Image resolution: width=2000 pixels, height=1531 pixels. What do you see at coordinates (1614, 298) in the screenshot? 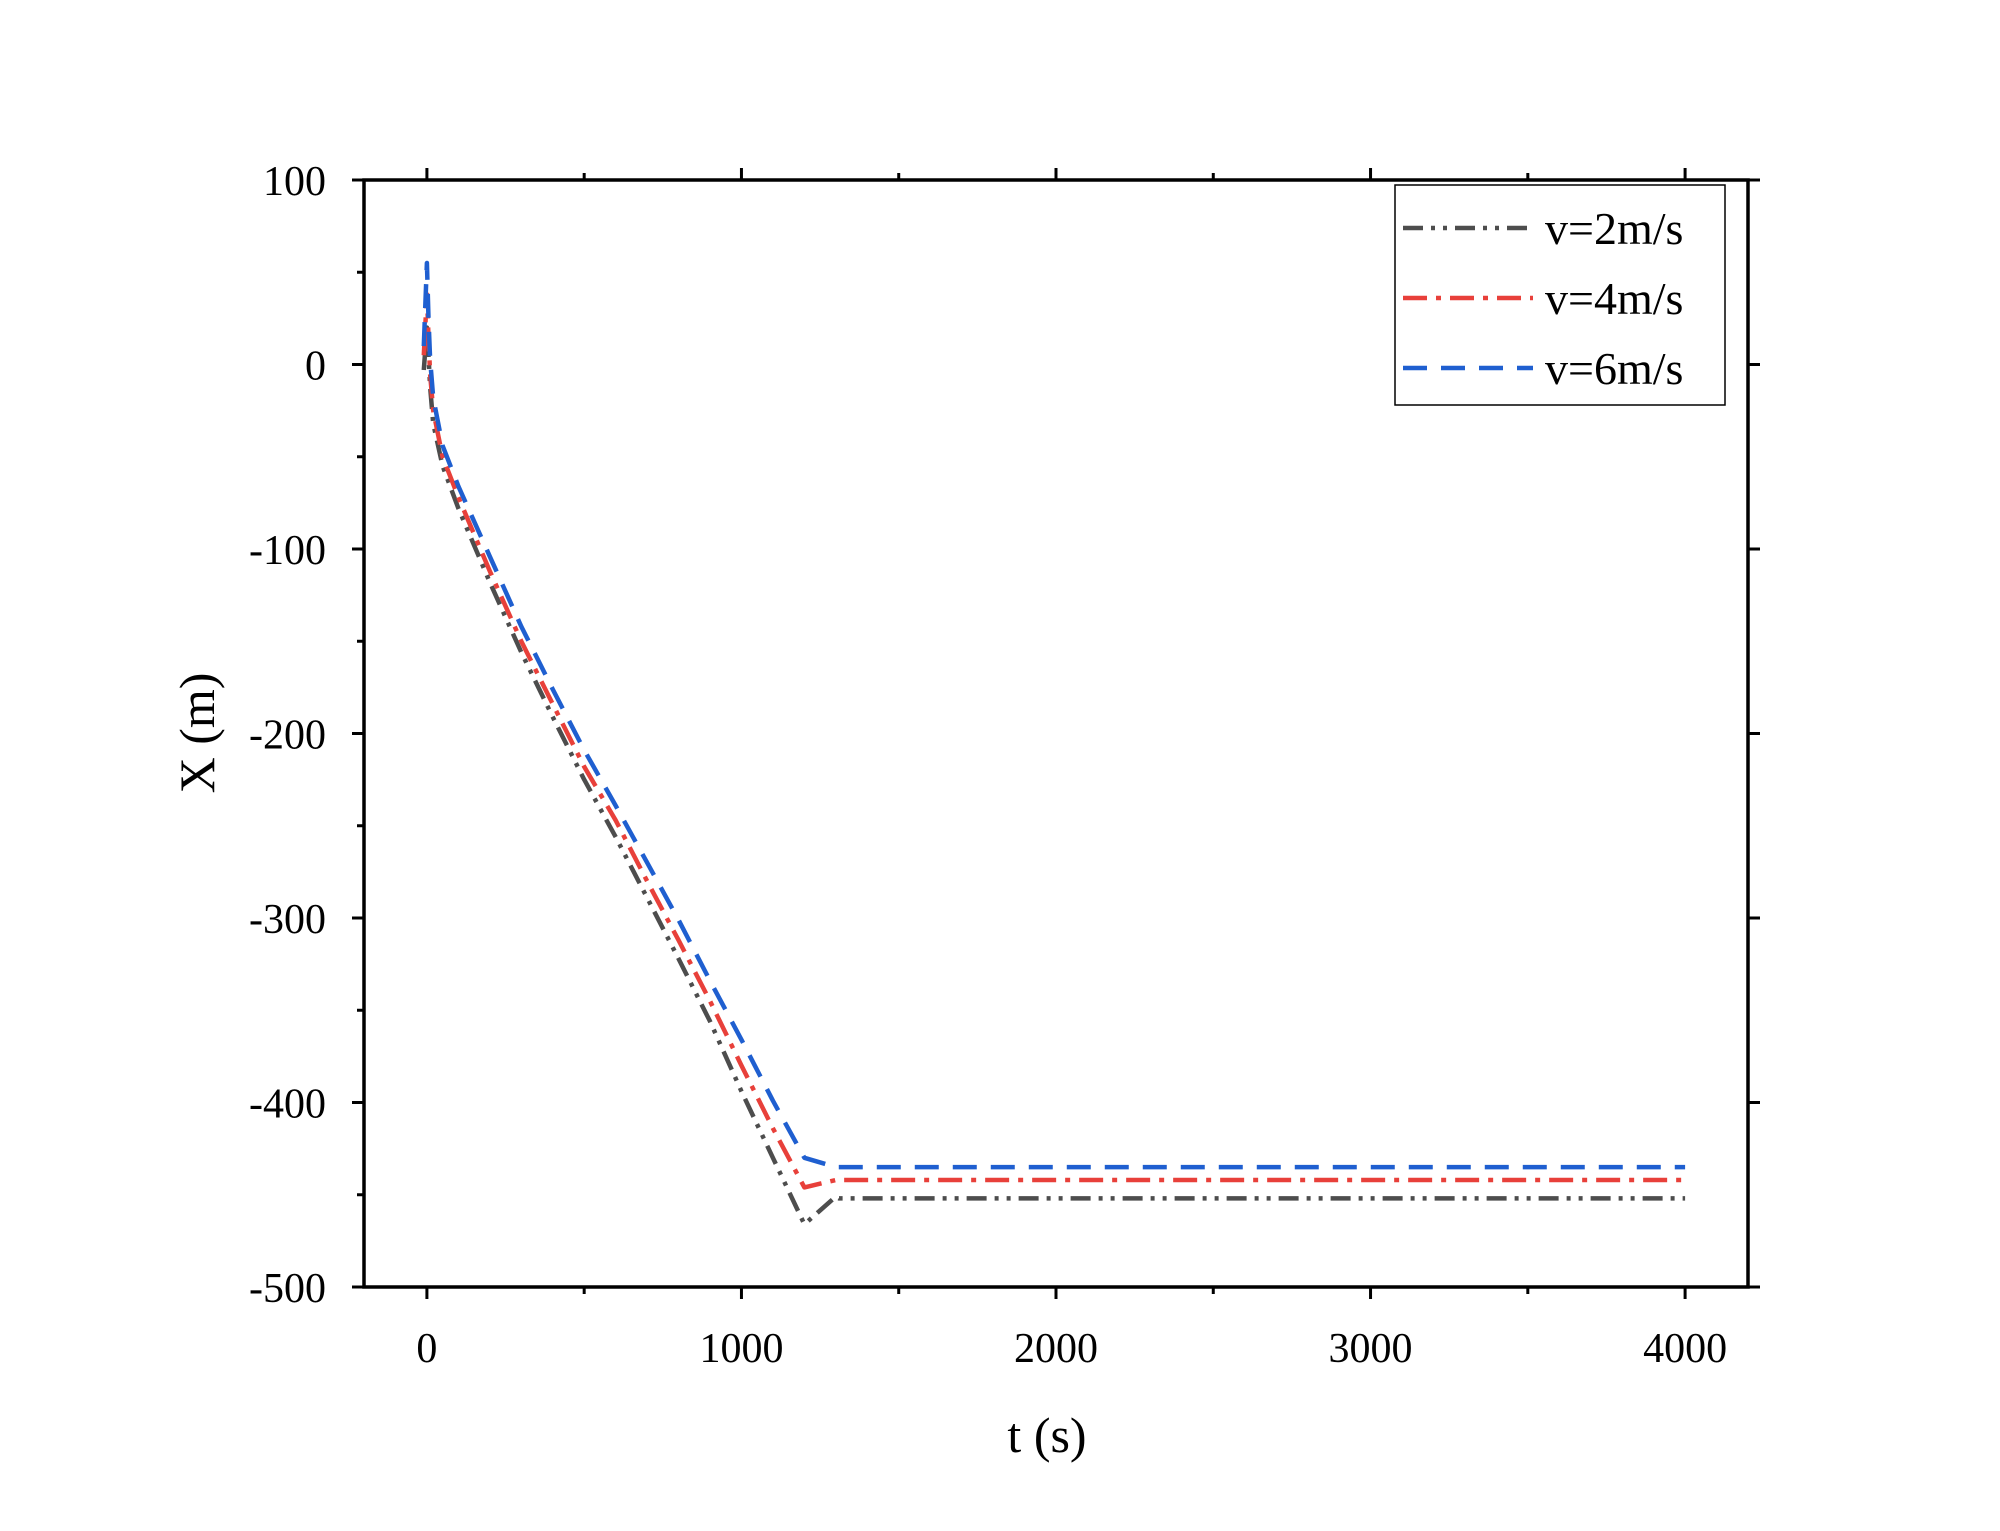
I see `legend-label-v4: v=4m/s` at bounding box center [1614, 298].